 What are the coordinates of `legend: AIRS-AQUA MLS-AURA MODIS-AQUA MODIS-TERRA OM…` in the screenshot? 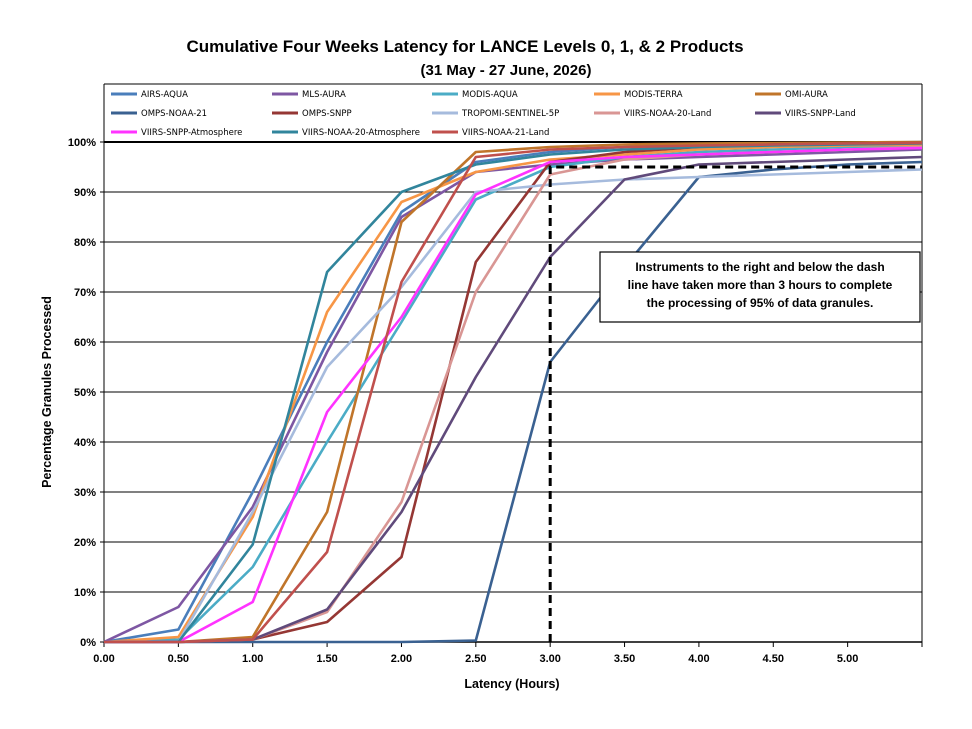 It's located at (483, 114).